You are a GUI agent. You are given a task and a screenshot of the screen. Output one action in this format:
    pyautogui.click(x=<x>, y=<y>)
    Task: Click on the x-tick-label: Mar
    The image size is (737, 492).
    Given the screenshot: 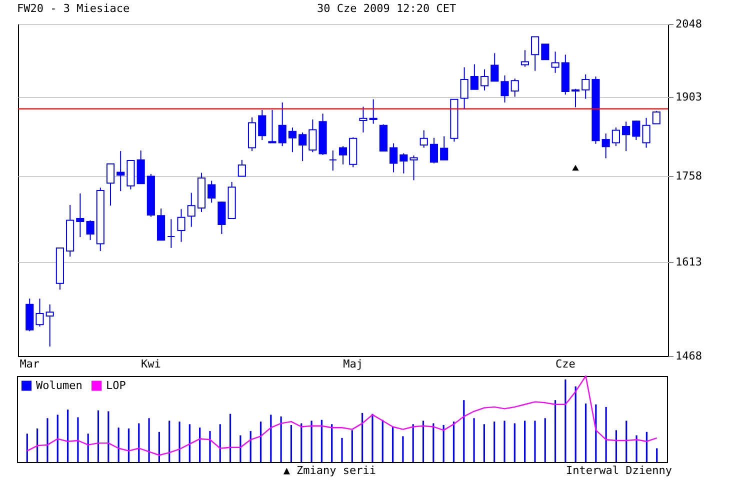 What is the action you would take?
    pyautogui.click(x=30, y=364)
    